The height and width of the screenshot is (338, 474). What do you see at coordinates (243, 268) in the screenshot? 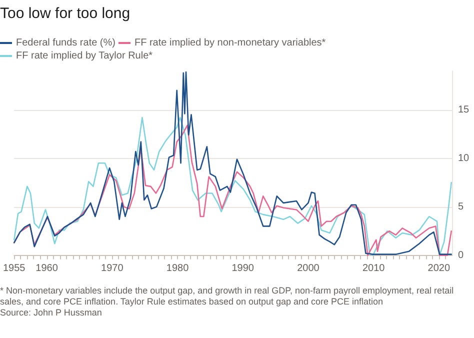
I see `x-tick-label: 1990` at bounding box center [243, 268].